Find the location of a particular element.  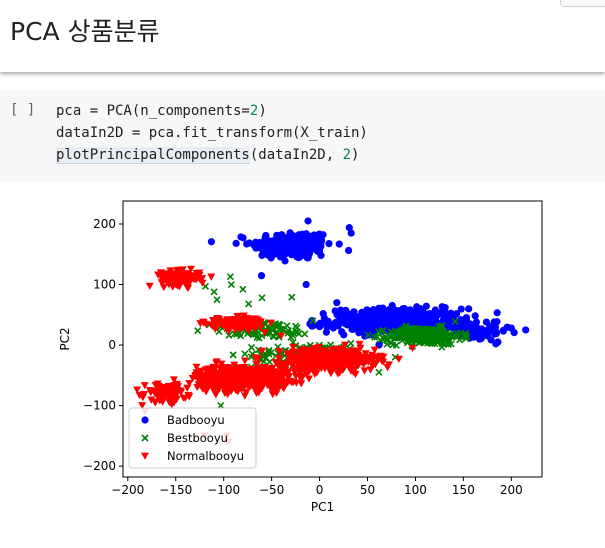

y-tick-label: −100 is located at coordinates (99, 406).